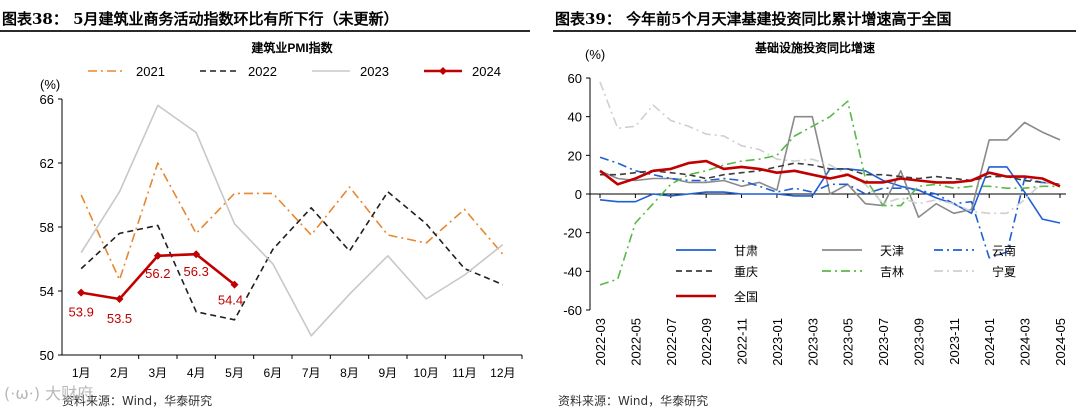  What do you see at coordinates (883, 342) in the screenshot?
I see `x-tick-label: 2023-07` at bounding box center [883, 342].